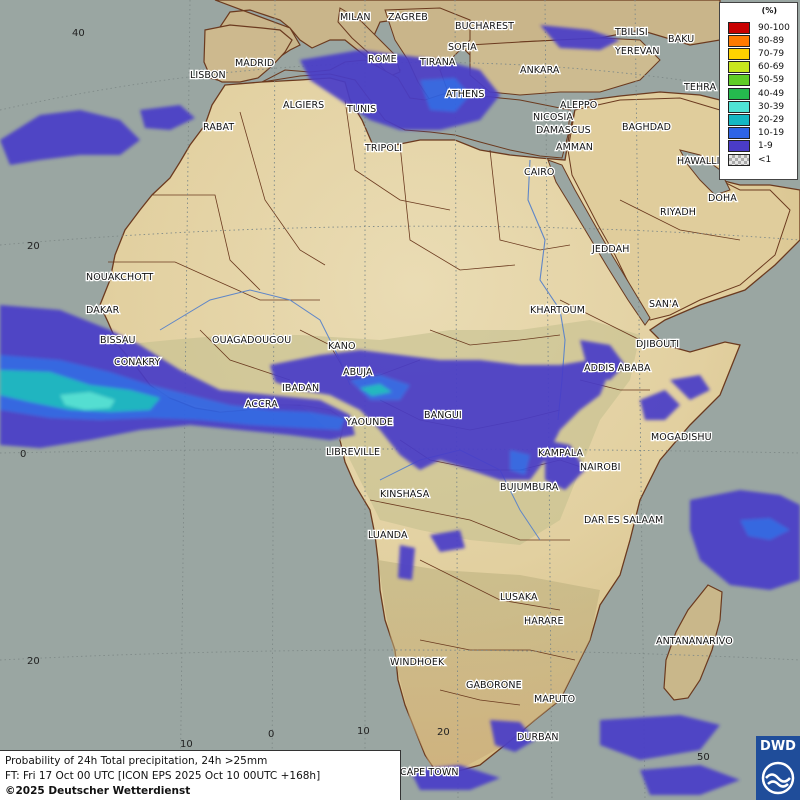 This screenshot has height=800, width=800. I want to click on city-label: LIBREVILLE, so click(353, 452).